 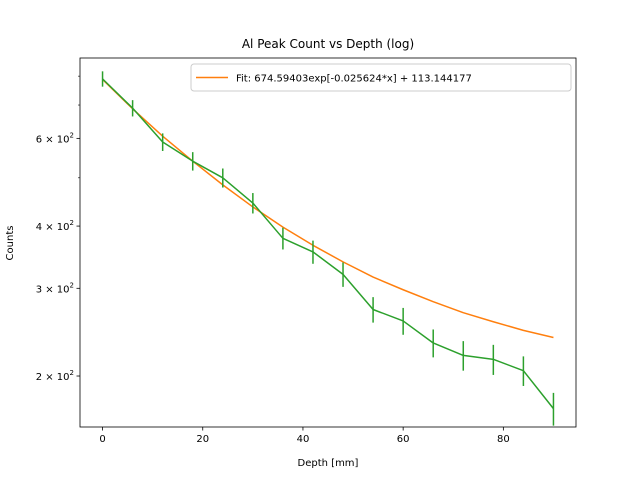 I want to click on y-tick-label: 4 × 10², so click(x=55, y=226).